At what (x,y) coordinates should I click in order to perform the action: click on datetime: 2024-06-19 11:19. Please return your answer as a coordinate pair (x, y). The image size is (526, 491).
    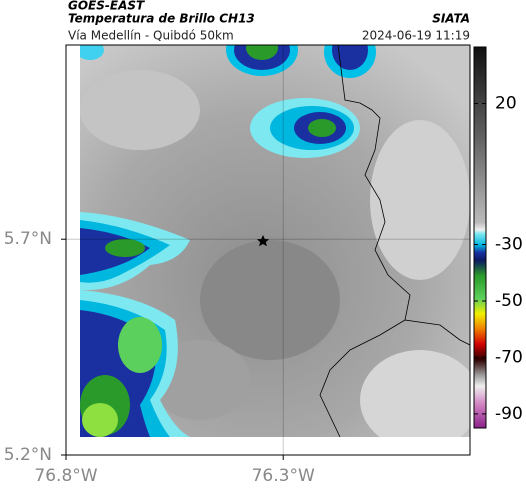
    Looking at the image, I should click on (416, 36).